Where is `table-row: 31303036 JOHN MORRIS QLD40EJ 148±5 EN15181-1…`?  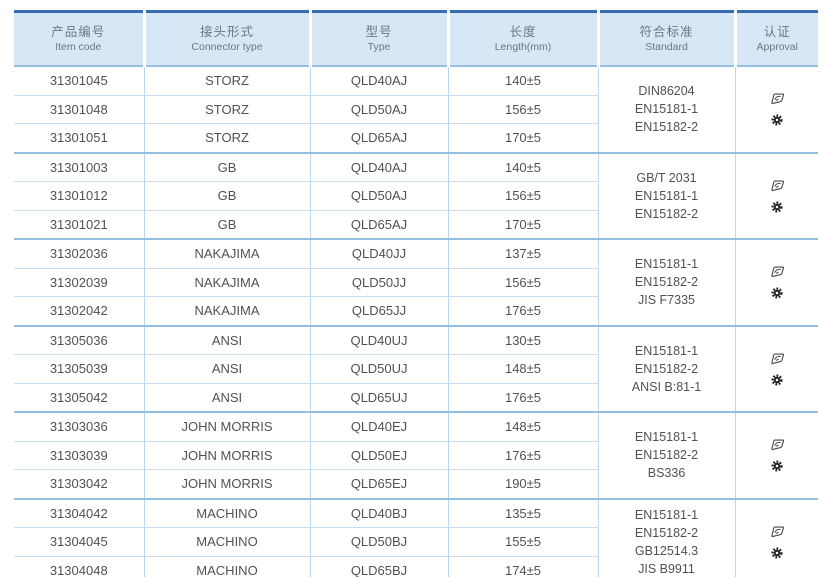
table-row: 31303036 JOHN MORRIS QLD40EJ 148±5 EN15181-1… is located at coordinates (416, 455).